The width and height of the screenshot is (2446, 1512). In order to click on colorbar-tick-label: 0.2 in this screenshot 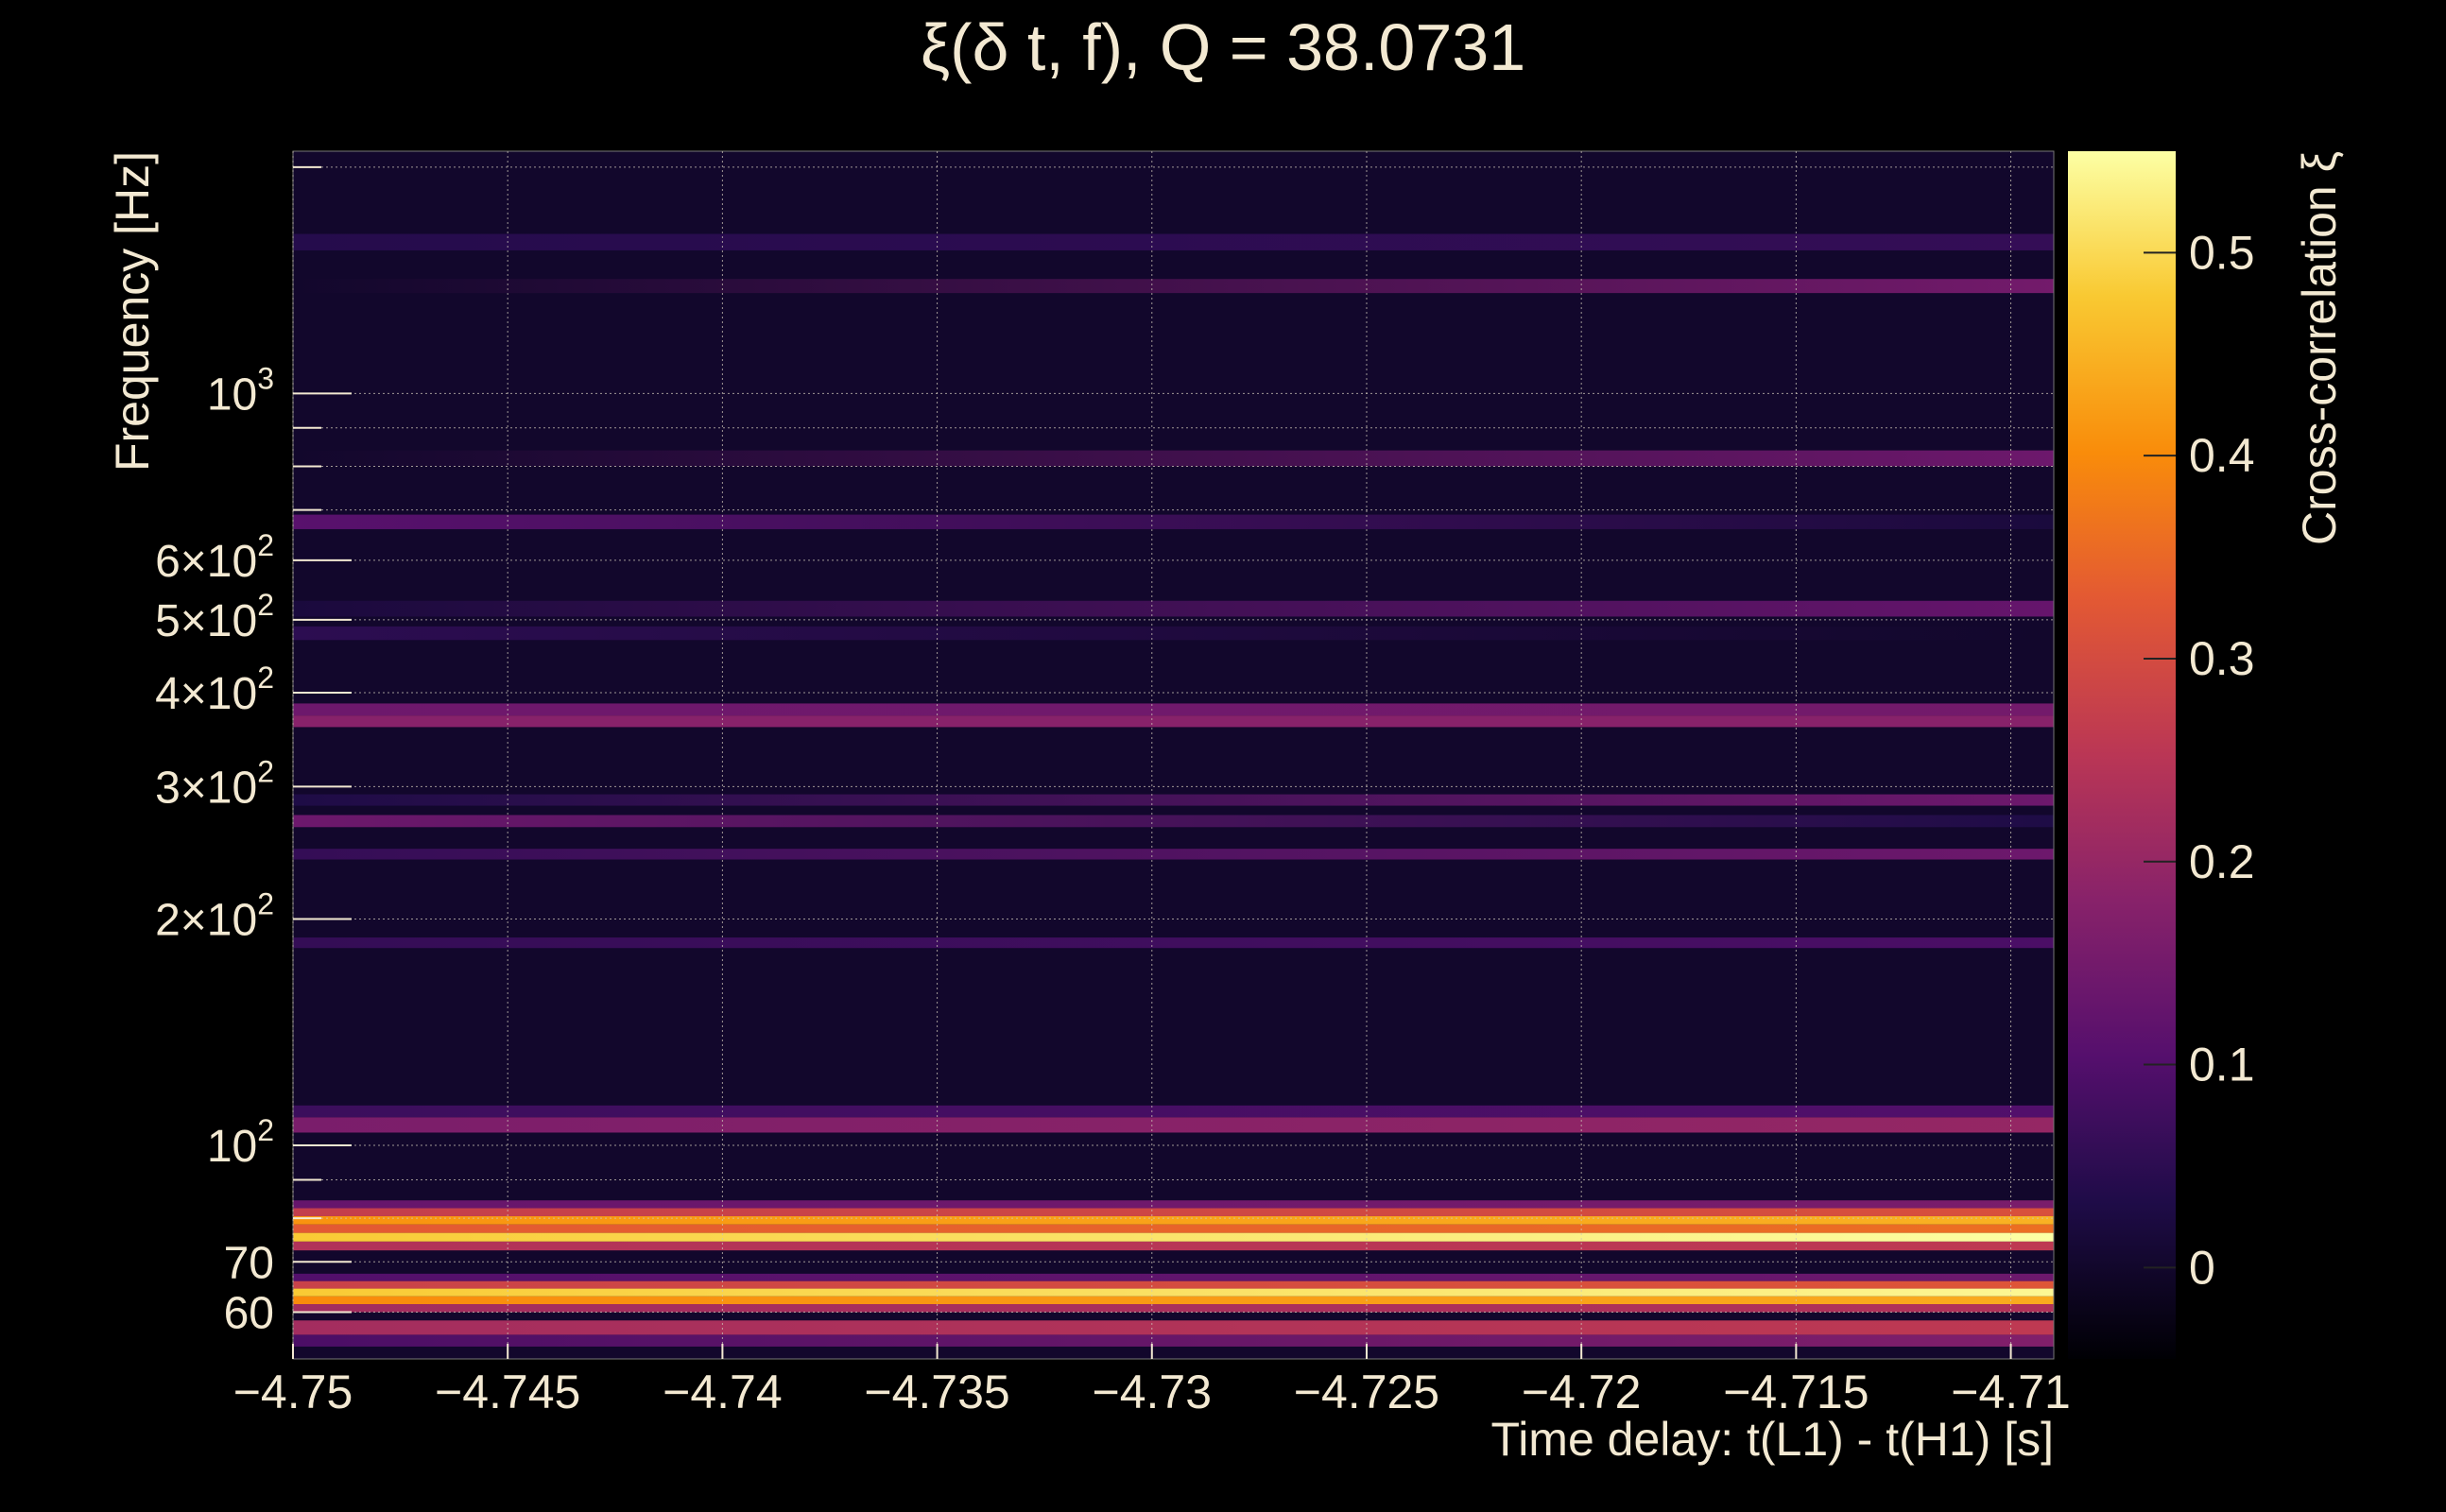, I will do `click(2222, 861)`.